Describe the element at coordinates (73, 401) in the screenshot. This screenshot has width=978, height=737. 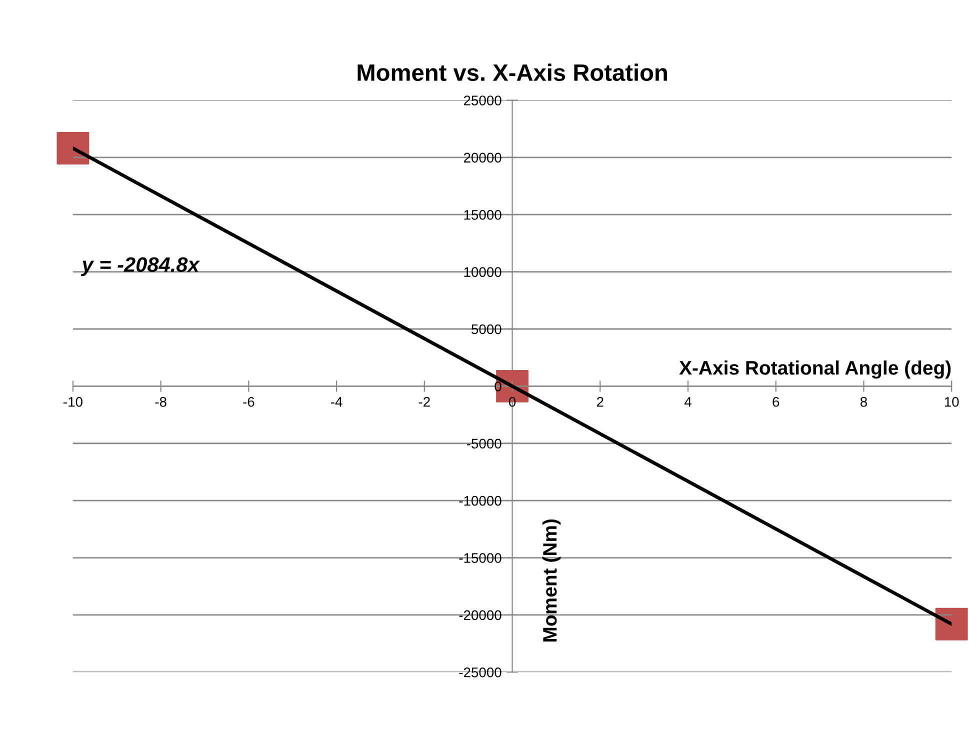
I see `x-tick-label: -10` at that location.